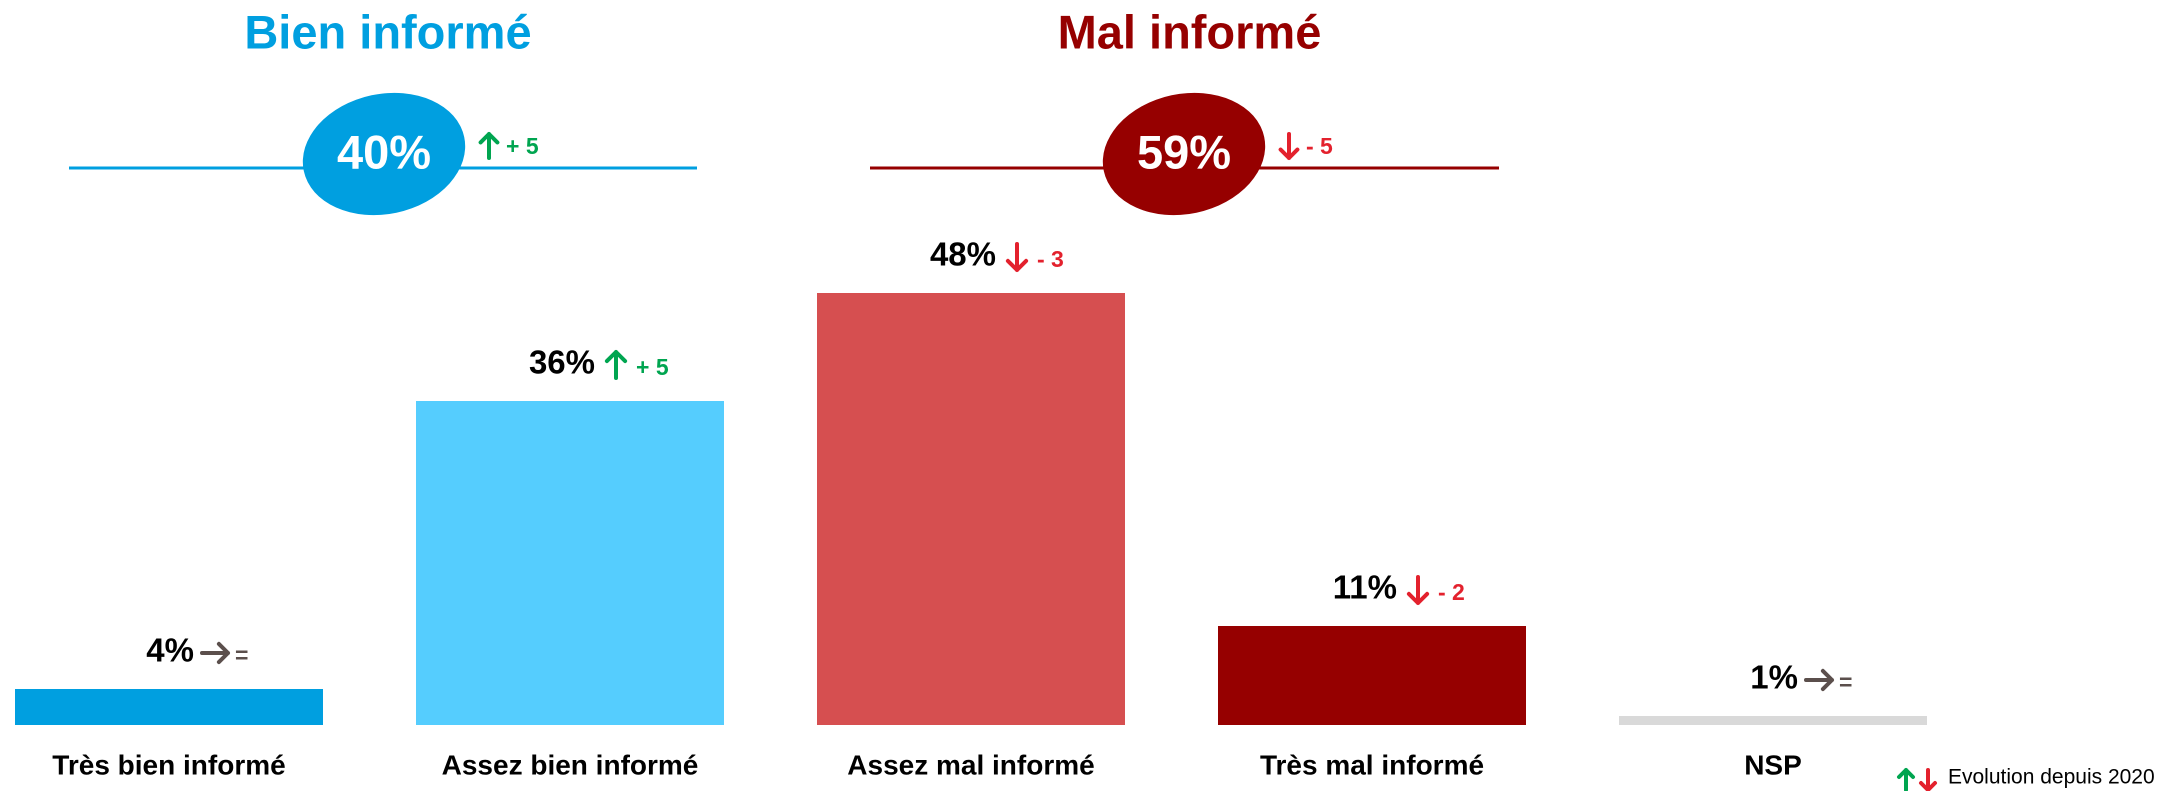  What do you see at coordinates (1190, 31) in the screenshot?
I see `group-title: Mal informé` at bounding box center [1190, 31].